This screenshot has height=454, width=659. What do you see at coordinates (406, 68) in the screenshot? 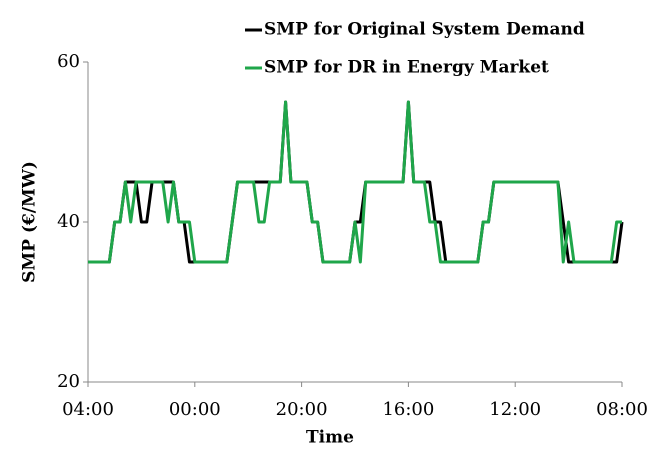
I see `legend-label: SMP for DR in Energy Market` at bounding box center [406, 68].